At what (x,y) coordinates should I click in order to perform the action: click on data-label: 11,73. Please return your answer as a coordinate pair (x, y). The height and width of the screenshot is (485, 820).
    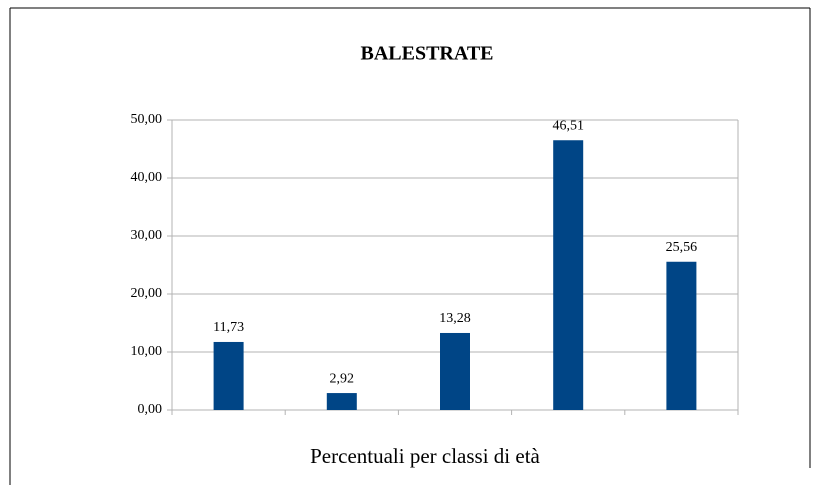
    Looking at the image, I should click on (228, 327).